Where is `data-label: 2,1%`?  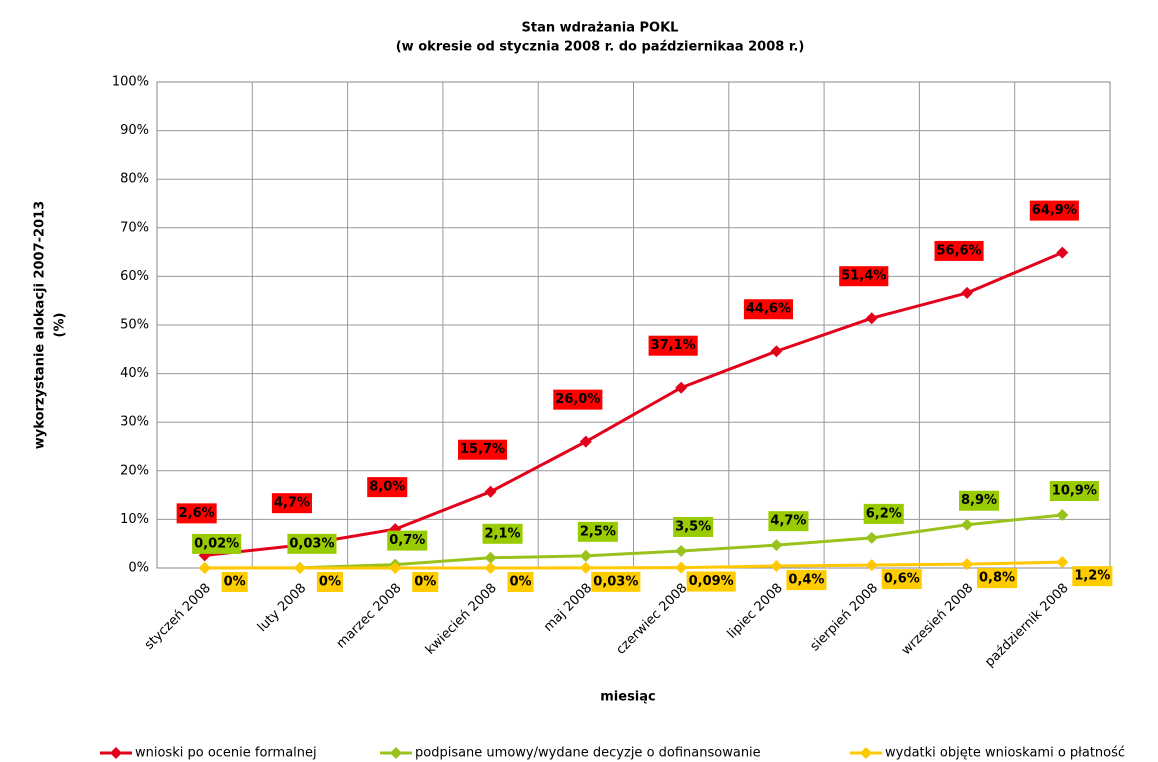 data-label: 2,1% is located at coordinates (503, 533).